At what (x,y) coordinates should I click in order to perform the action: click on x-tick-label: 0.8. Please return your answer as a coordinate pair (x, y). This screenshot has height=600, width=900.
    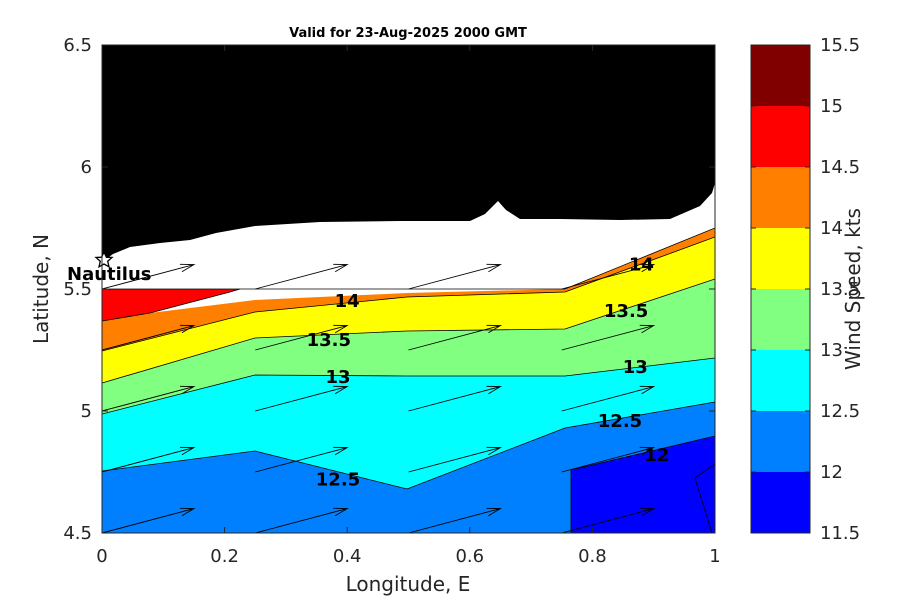
    Looking at the image, I should click on (592, 556).